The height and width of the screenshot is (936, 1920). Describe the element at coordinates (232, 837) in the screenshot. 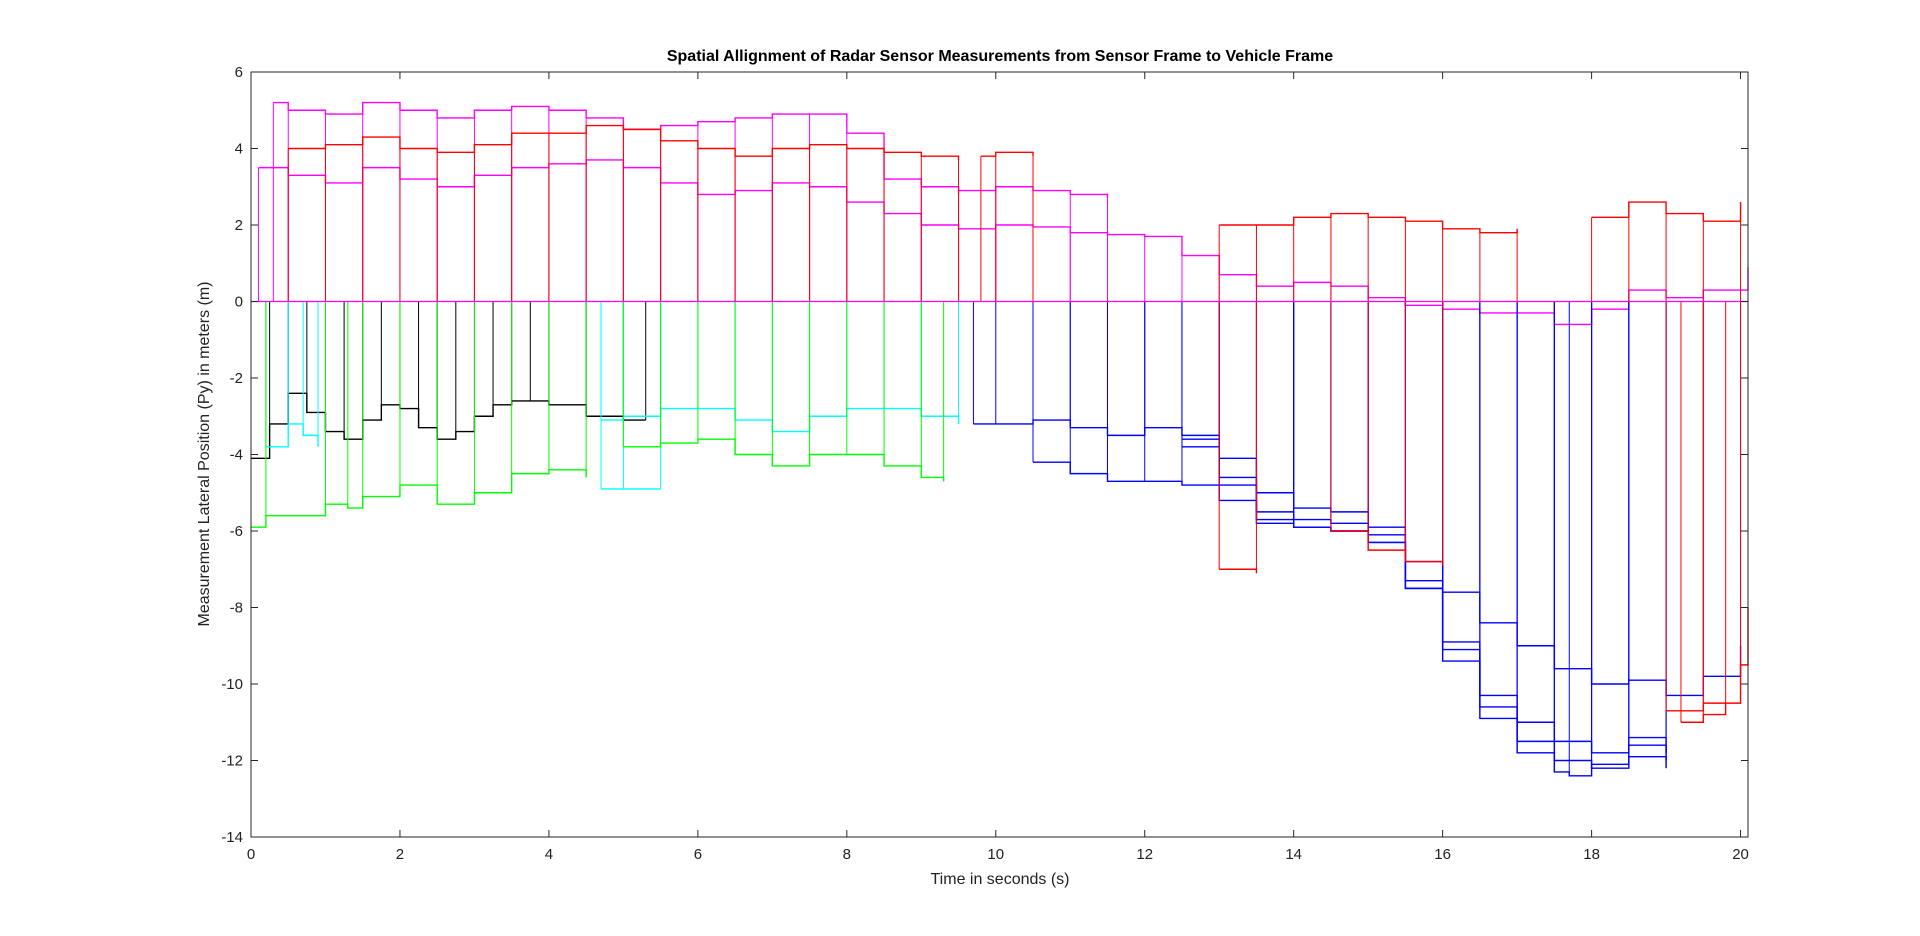

I see `y-tick-label: -14` at that location.